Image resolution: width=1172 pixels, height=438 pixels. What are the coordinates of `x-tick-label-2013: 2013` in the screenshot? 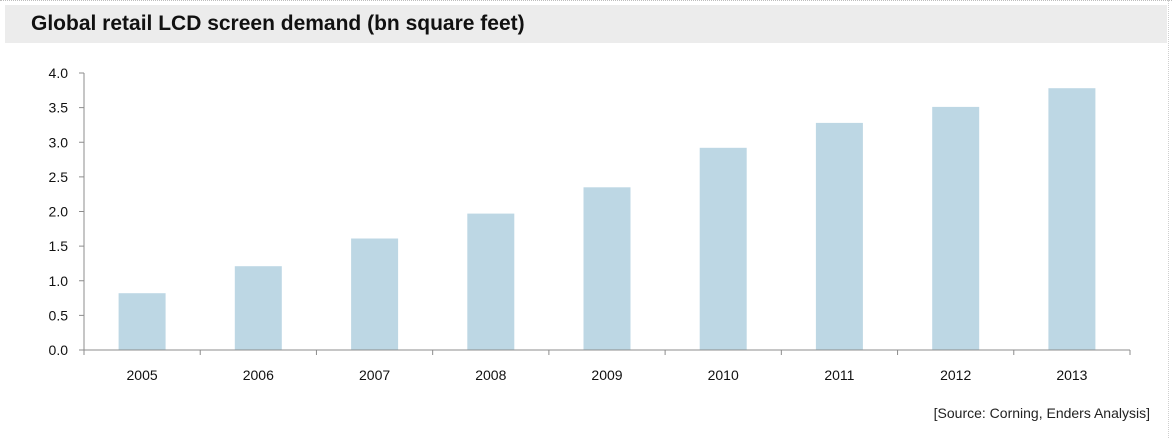 It's located at (1071, 375).